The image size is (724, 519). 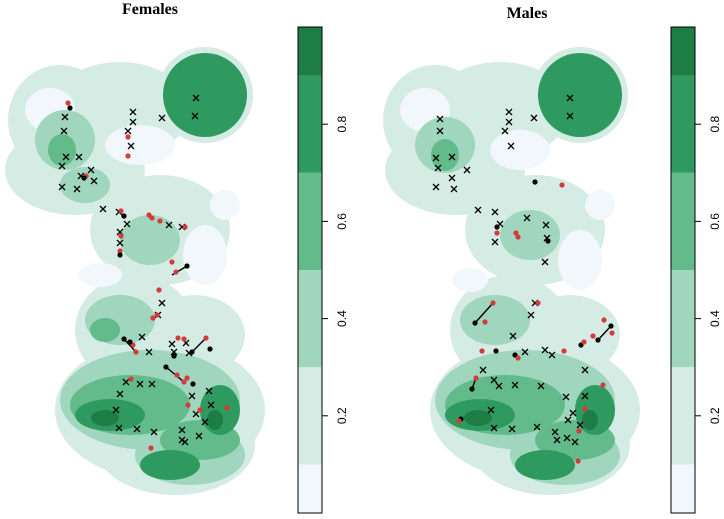 What do you see at coordinates (342, 124) in the screenshot?
I see `females-colorbar-tick-label: 0.8` at bounding box center [342, 124].